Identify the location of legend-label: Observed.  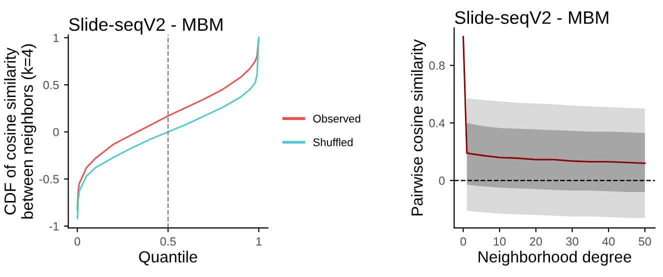
(336, 118).